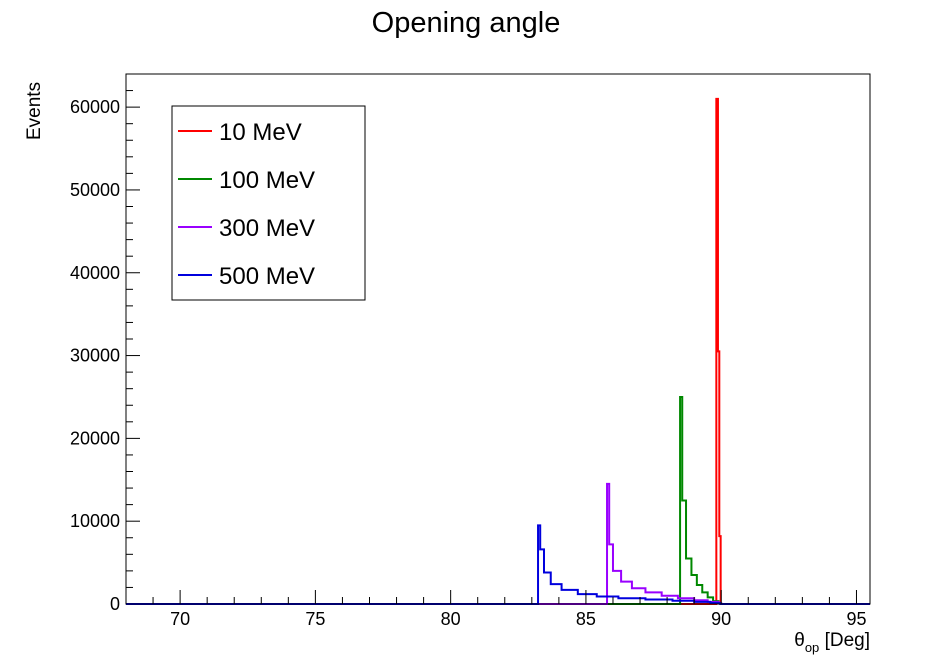 The image size is (933, 663). I want to click on y-axis: 0 10000 20000 30000 40000 50000 60000, so click(105, 343).